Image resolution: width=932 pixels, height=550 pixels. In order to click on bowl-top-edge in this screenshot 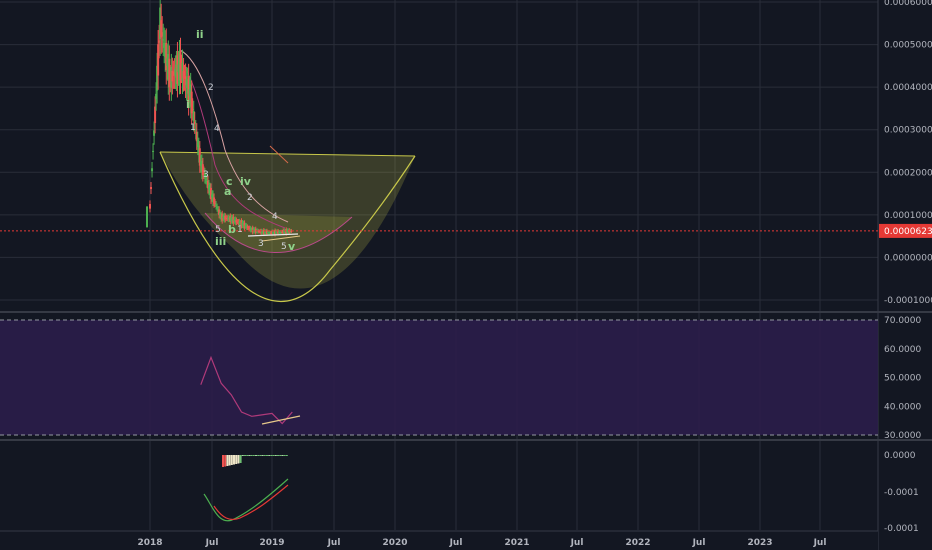, I will do `click(287, 154)`.